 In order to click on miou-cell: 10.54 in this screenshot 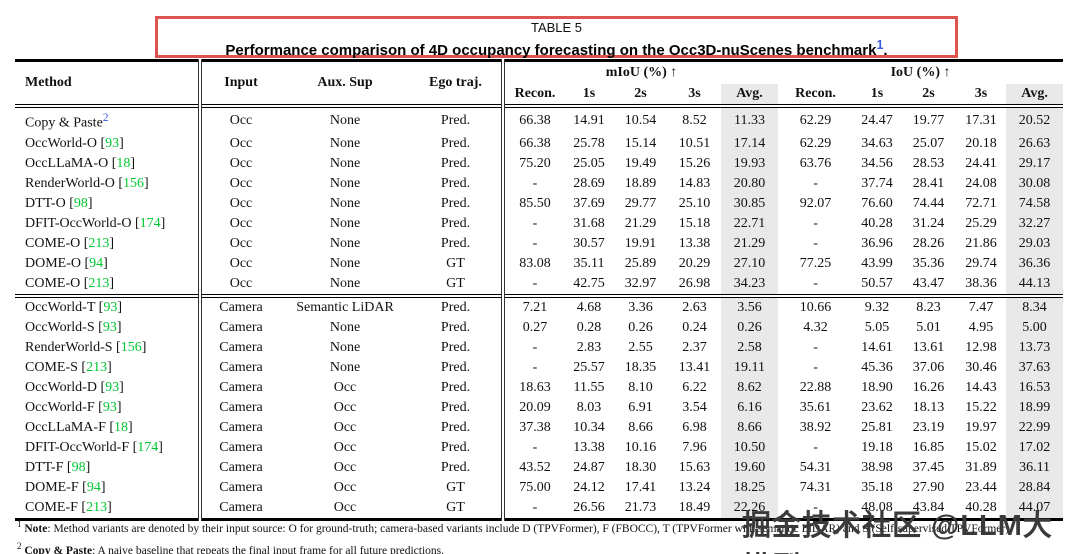, I will do `click(640, 119)`.